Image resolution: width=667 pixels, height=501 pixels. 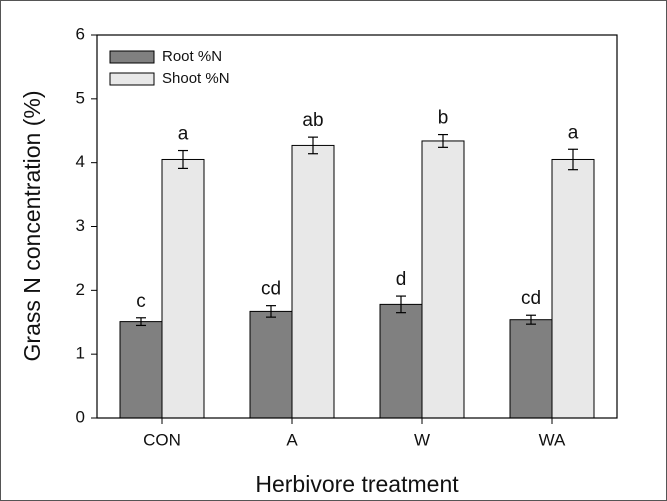 What do you see at coordinates (292, 439) in the screenshot?
I see `x-tick-label: A` at bounding box center [292, 439].